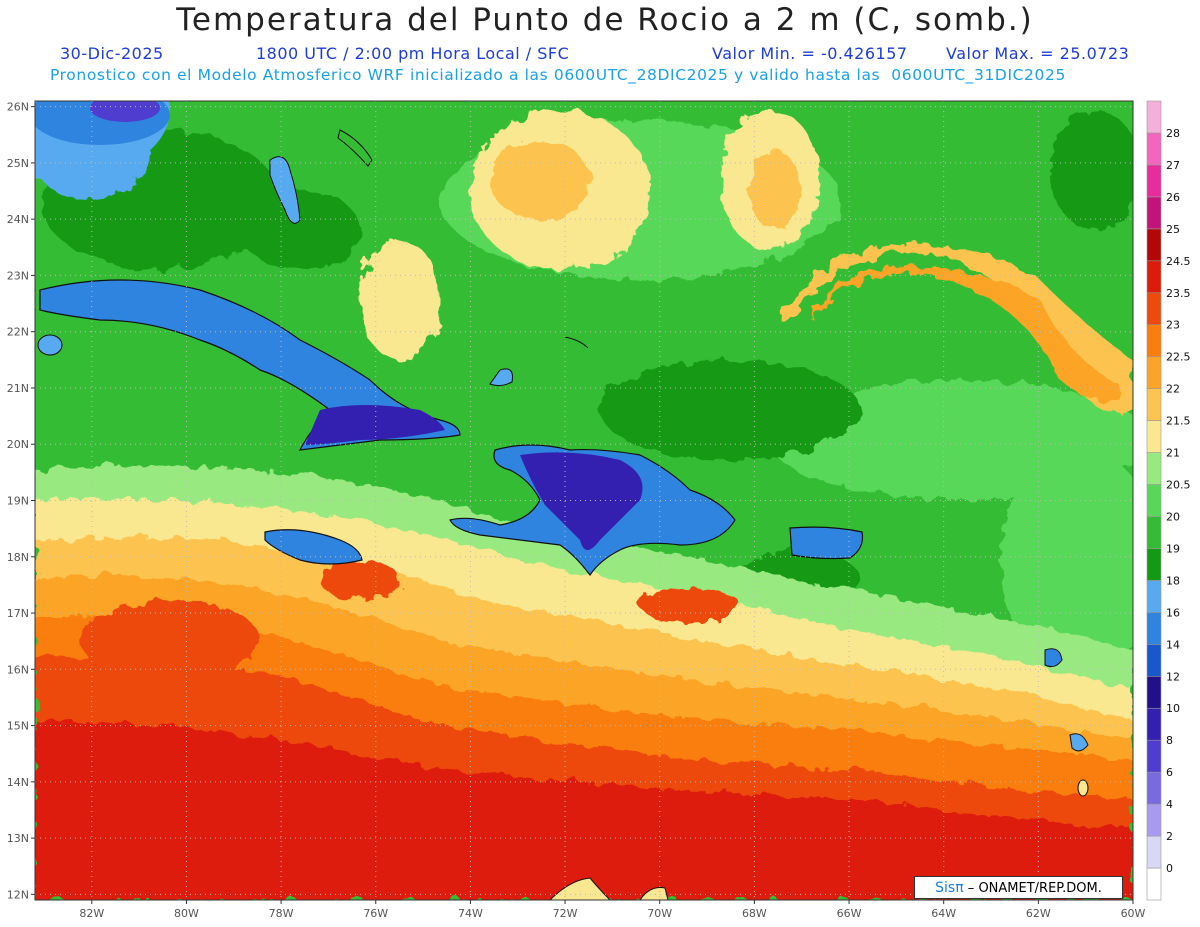  Describe the element at coordinates (18, 669) in the screenshot. I see `lat-label: 16N` at that location.